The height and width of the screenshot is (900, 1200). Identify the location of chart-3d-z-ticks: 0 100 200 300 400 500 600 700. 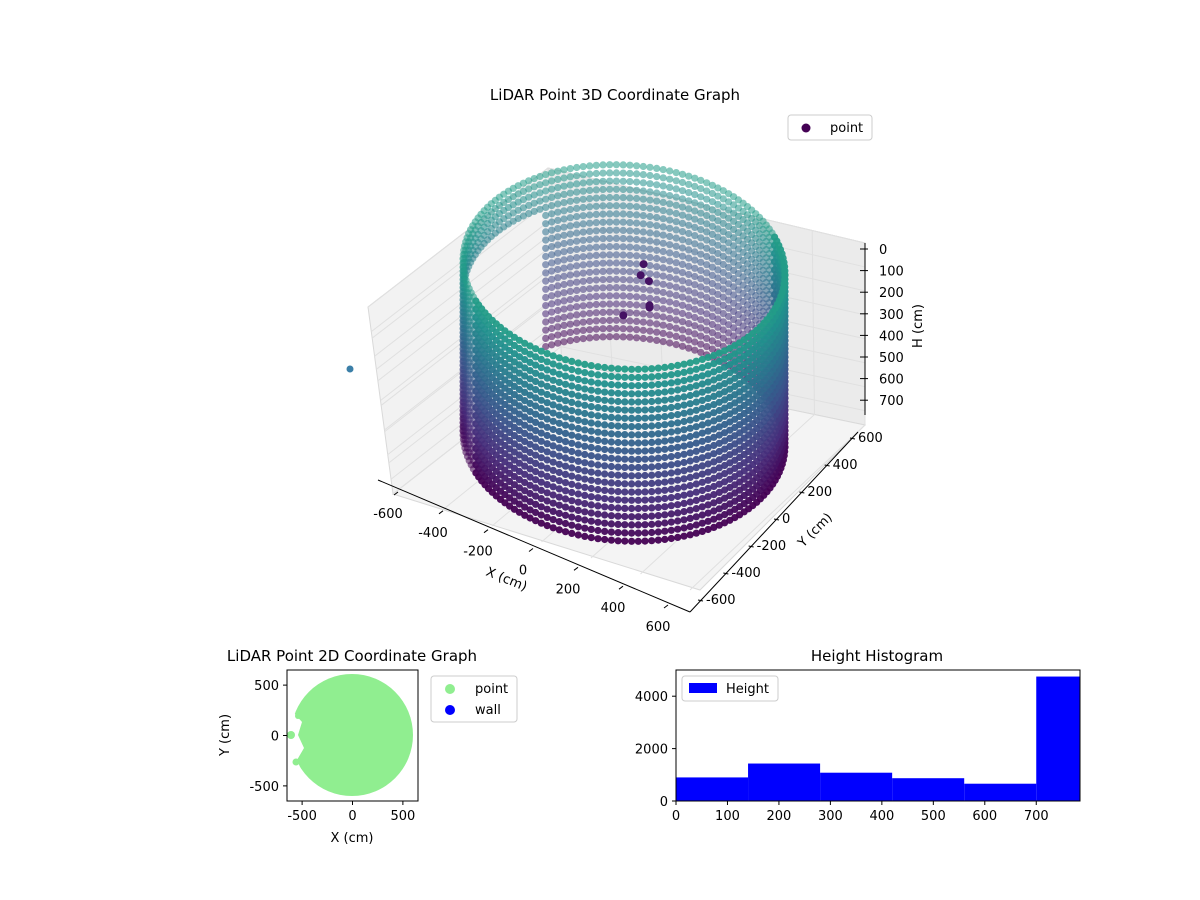
(882, 326).